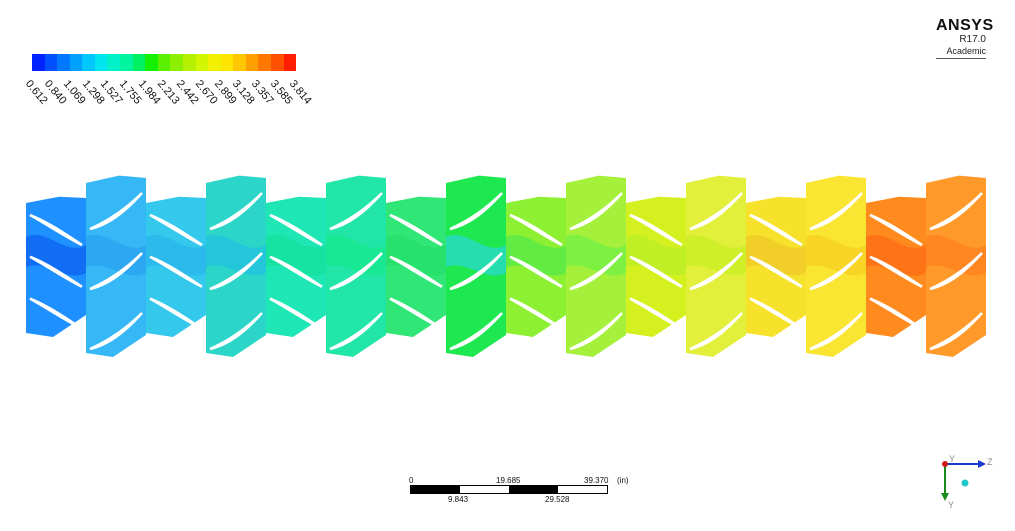 This screenshot has width=1015, height=531. What do you see at coordinates (990, 462) in the screenshot?
I see `triad-z-label: Z` at bounding box center [990, 462].